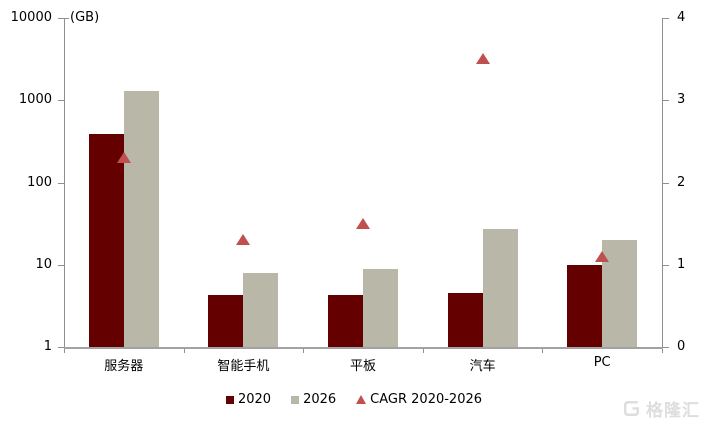  Describe the element at coordinates (681, 264) in the screenshot. I see `right-axis-tick-label: 1` at that location.